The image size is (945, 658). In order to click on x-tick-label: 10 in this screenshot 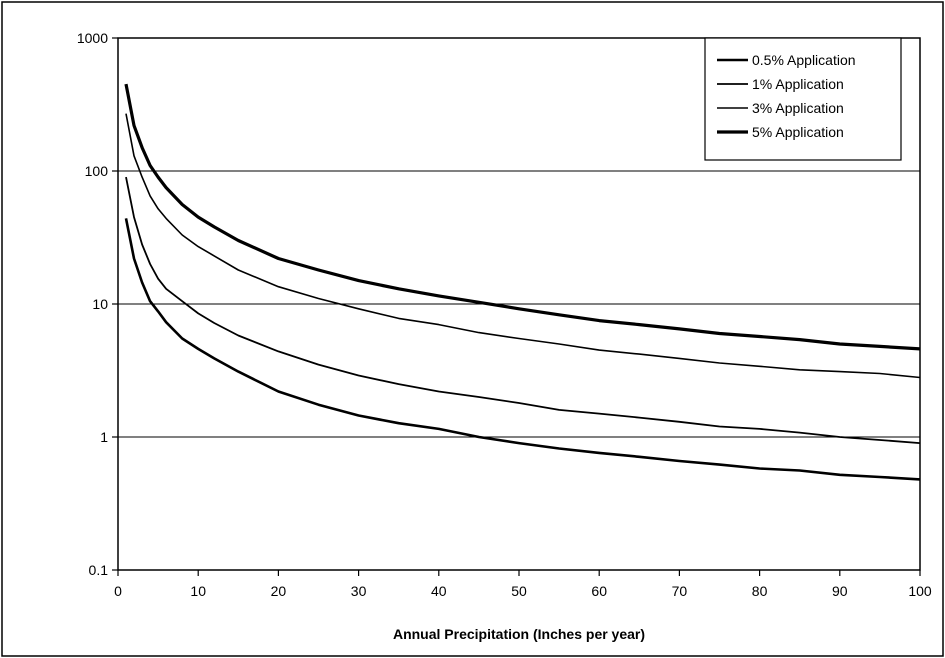, I will do `click(198, 591)`.